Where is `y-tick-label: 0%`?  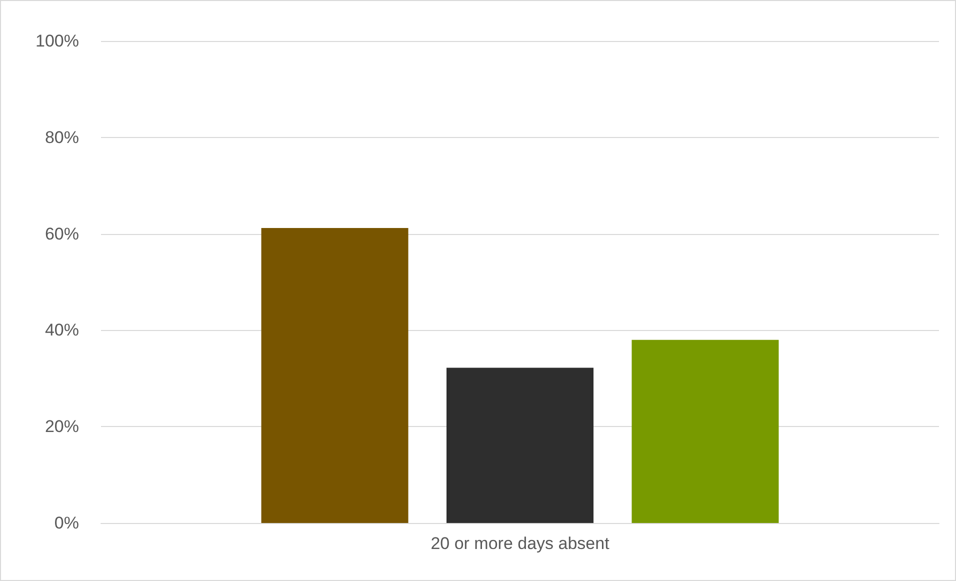 y-tick-label: 0% is located at coordinates (66, 523).